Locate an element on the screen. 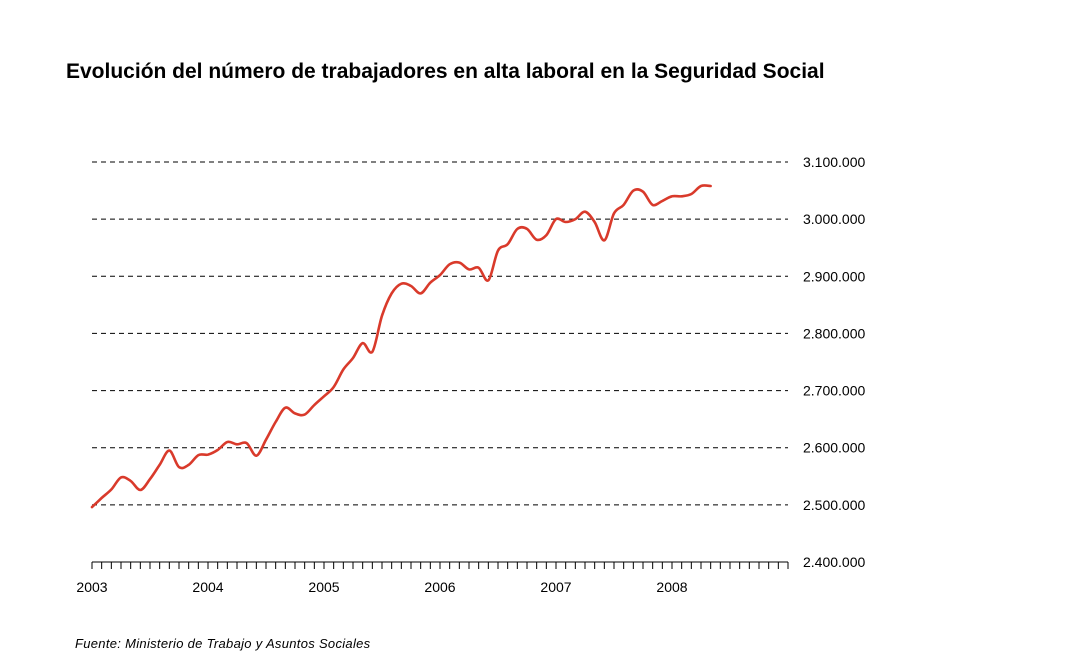 This screenshot has width=1078, height=671. y-tick-label: 2.700.000 is located at coordinates (834, 391).